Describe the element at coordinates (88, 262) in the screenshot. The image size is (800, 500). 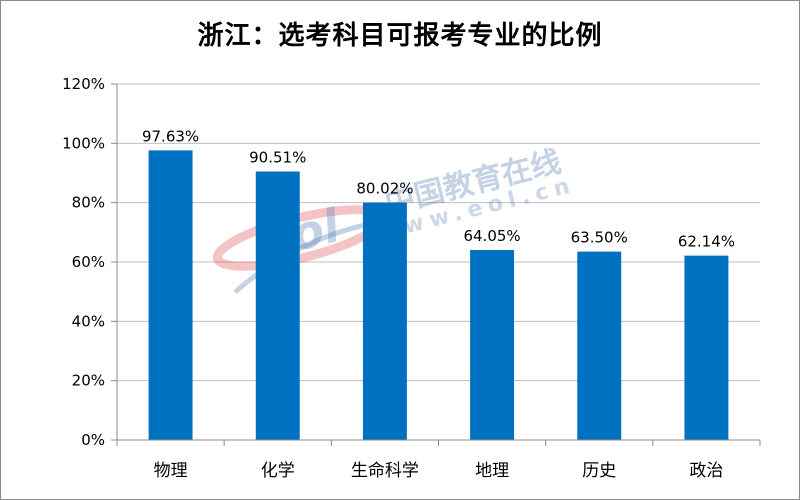
I see `y-tick-label: 60%` at that location.